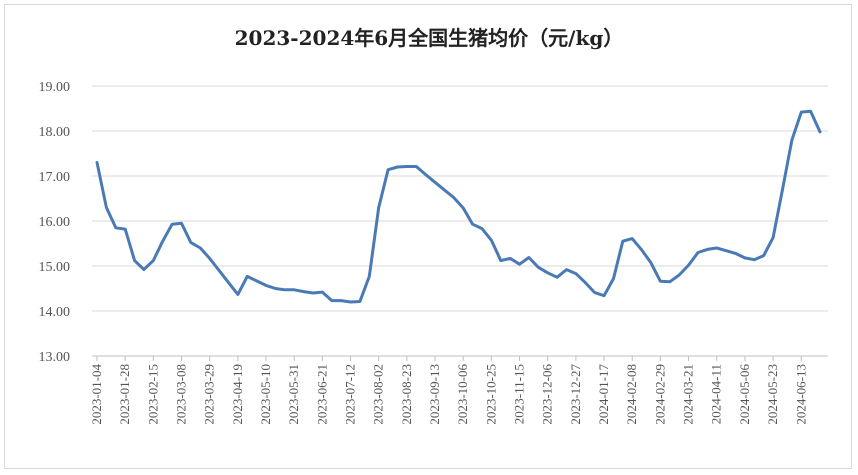  What do you see at coordinates (406, 394) in the screenshot?
I see `x-tick-label: 2023-08-23` at bounding box center [406, 394].